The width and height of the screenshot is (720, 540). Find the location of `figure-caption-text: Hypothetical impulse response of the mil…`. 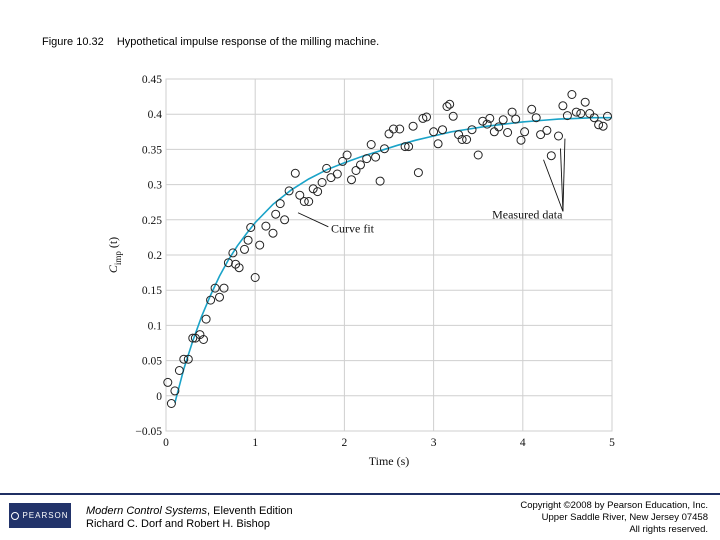

figure-caption-text: Hypothetical impulse response of the mil… is located at coordinates (248, 42).